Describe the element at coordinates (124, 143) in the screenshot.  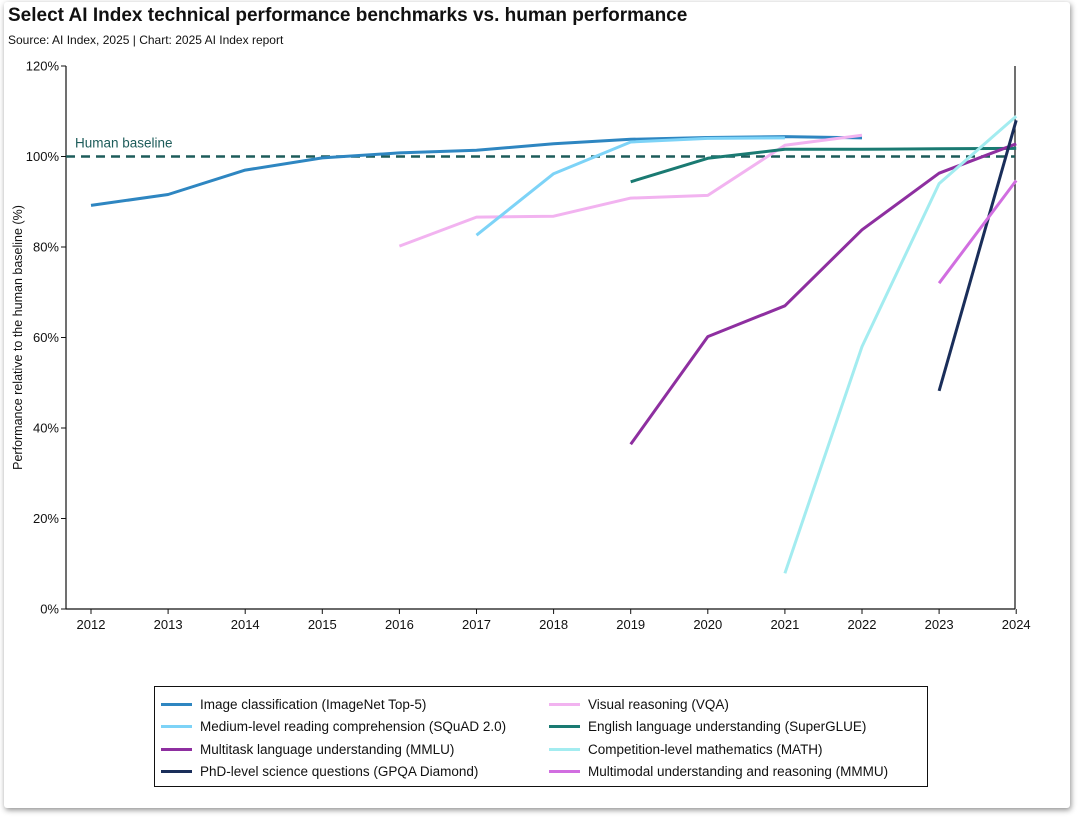
I see `human-baseline-label: Human baseline` at that location.